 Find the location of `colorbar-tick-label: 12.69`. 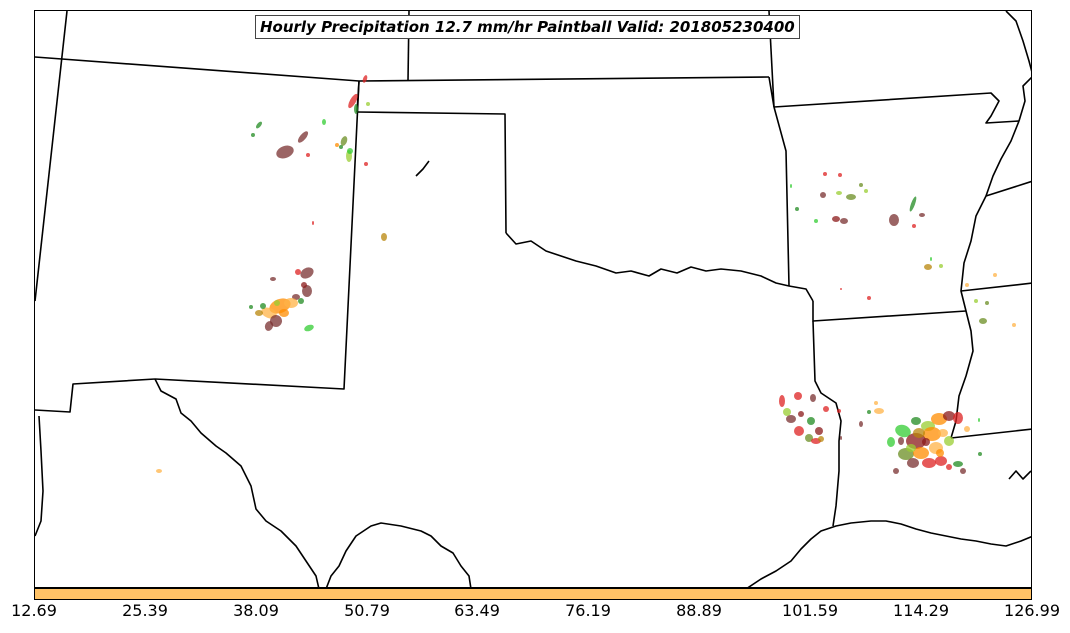

colorbar-tick-label: 12.69 is located at coordinates (34, 610).